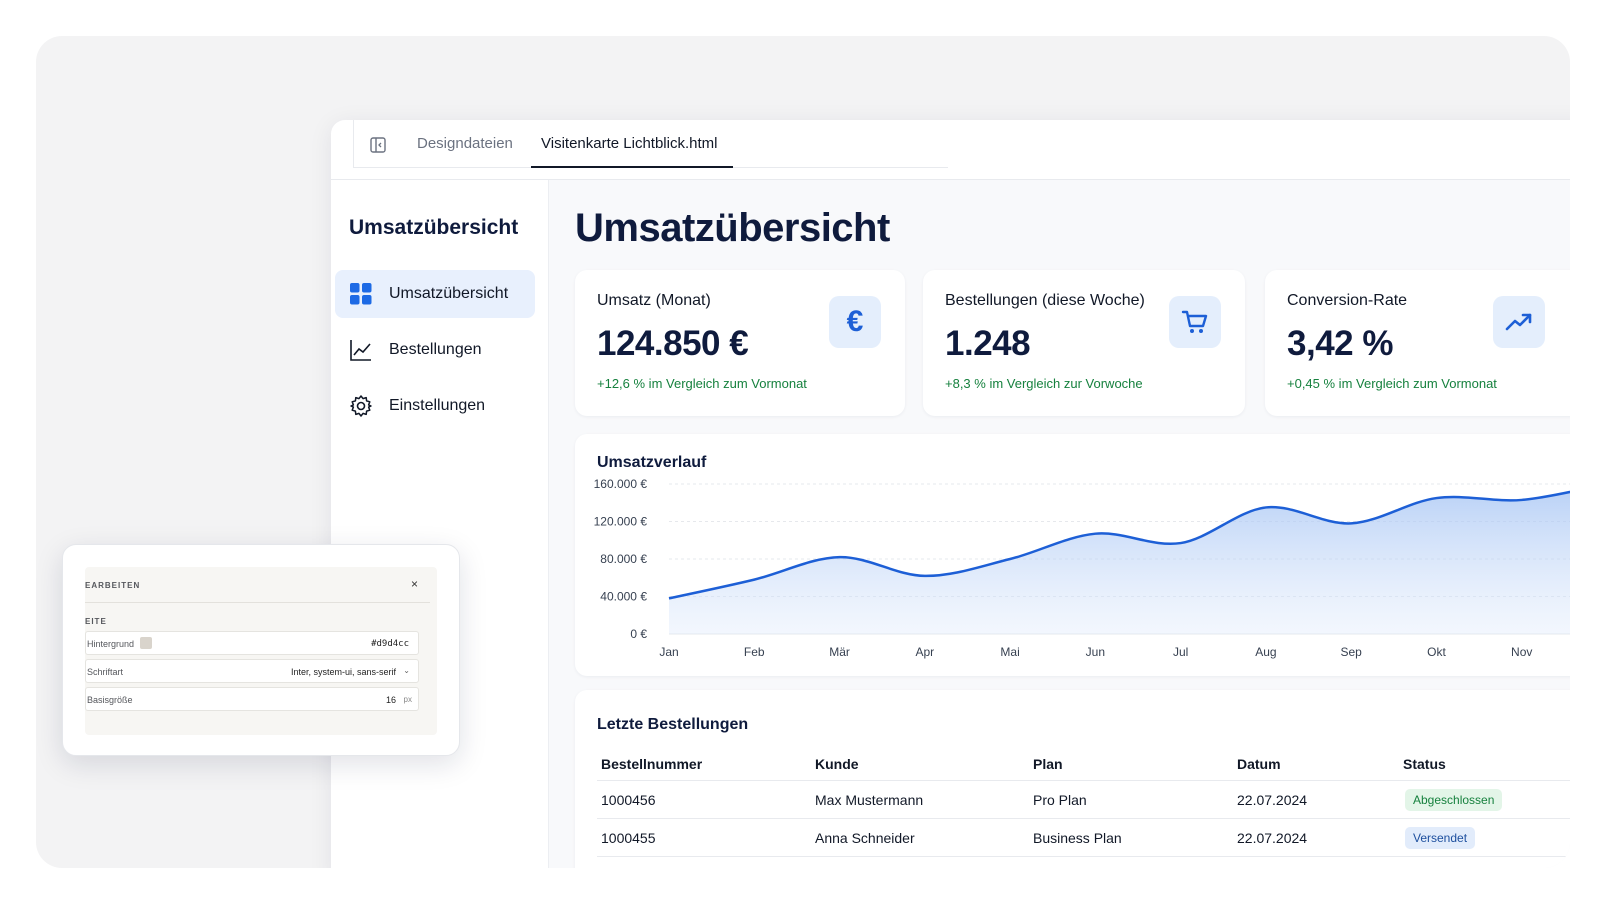  Describe the element at coordinates (1440, 838) in the screenshot. I see `status-badge: Versendet` at that location.